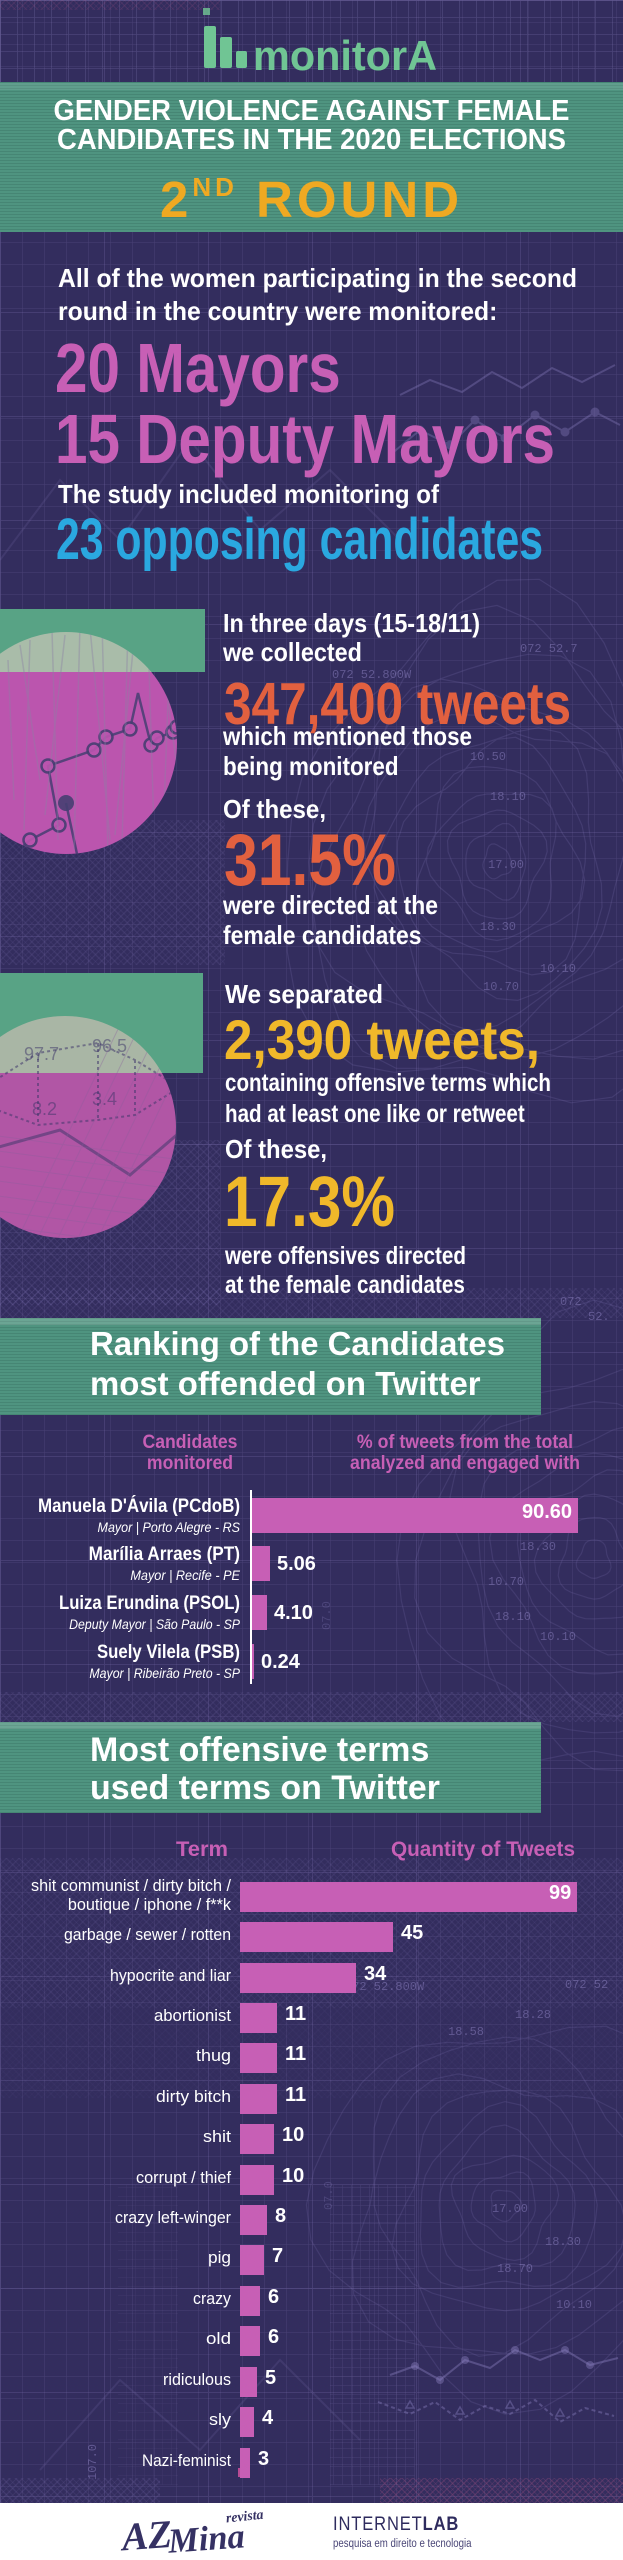 The width and height of the screenshot is (623, 2560). I want to click on svg-text: 18.70, so click(515, 2269).